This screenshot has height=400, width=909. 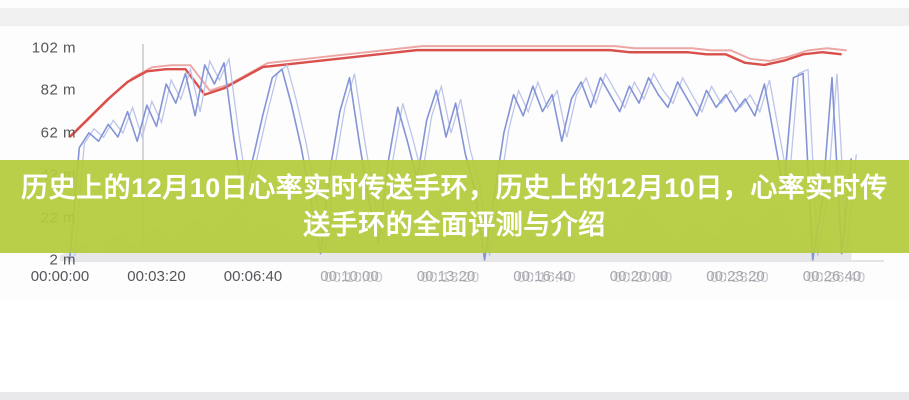 What do you see at coordinates (53, 48) in the screenshot?
I see `y-tick-label: 102 m` at bounding box center [53, 48].